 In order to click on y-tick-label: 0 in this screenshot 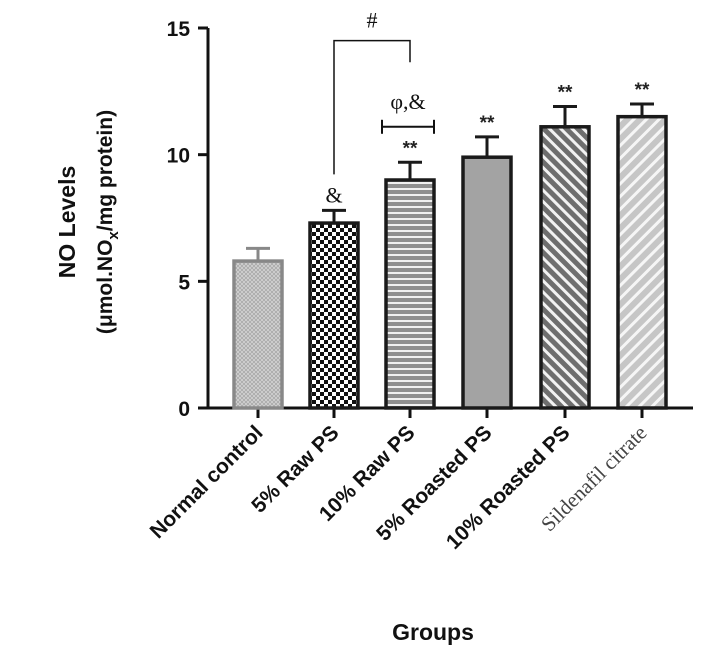, I will do `click(184, 409)`.